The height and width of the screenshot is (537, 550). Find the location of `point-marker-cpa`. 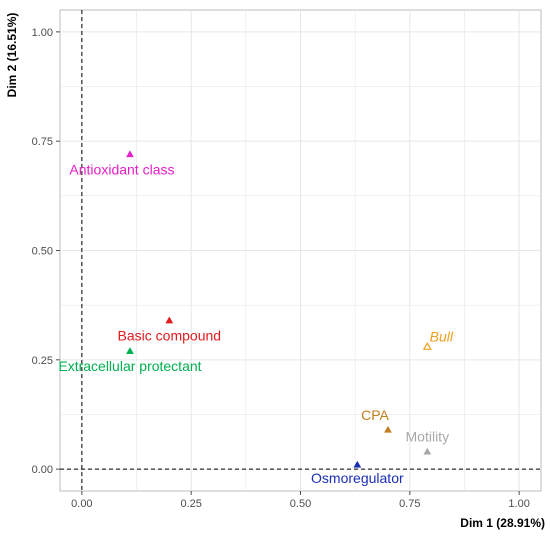

point-marker-cpa is located at coordinates (388, 429).